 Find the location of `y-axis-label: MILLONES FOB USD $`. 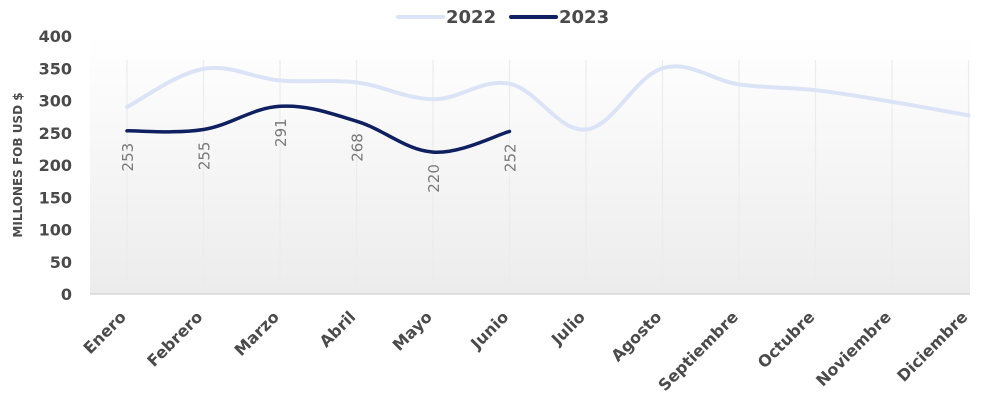

y-axis-label: MILLONES FOB USD $ is located at coordinates (18, 164).